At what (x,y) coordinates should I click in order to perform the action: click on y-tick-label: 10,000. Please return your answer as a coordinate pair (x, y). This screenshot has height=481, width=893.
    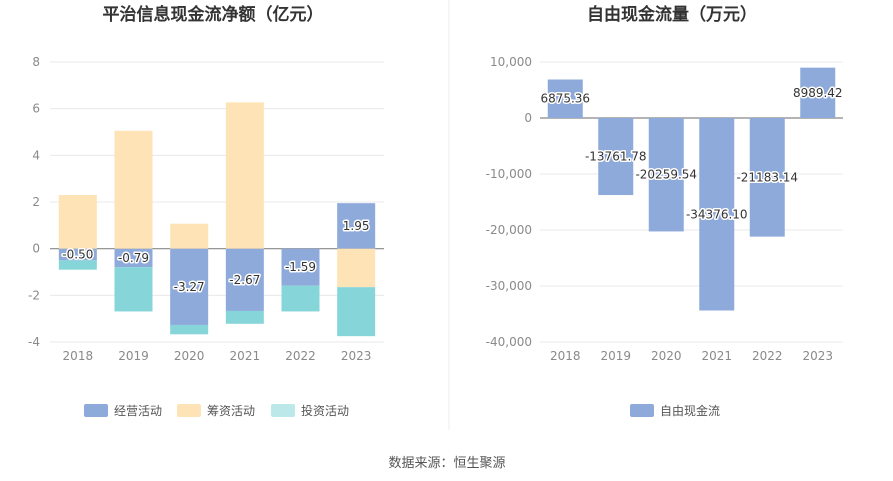
    Looking at the image, I should click on (511, 62).